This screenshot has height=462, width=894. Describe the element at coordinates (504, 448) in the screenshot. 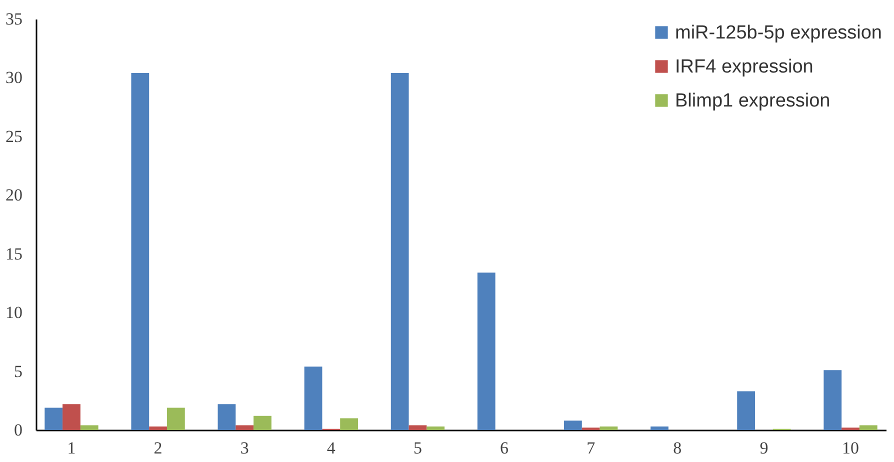

I see `x-tick-label: 6` at that location.